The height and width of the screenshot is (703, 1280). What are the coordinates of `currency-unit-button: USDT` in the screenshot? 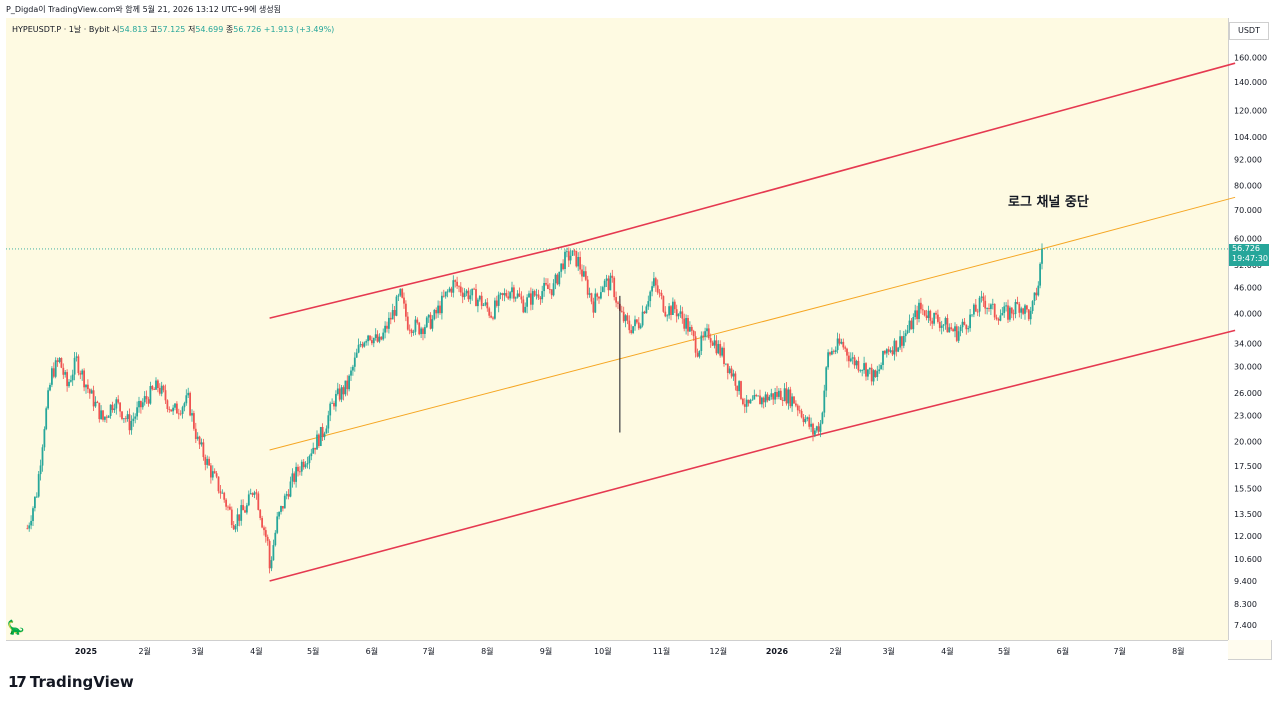 It's located at (1249, 31).